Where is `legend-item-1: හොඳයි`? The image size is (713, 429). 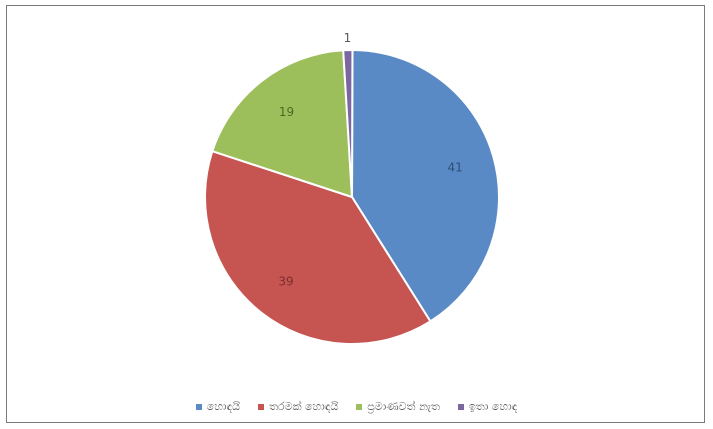
legend-item-1: හොඳයි is located at coordinates (218, 407).